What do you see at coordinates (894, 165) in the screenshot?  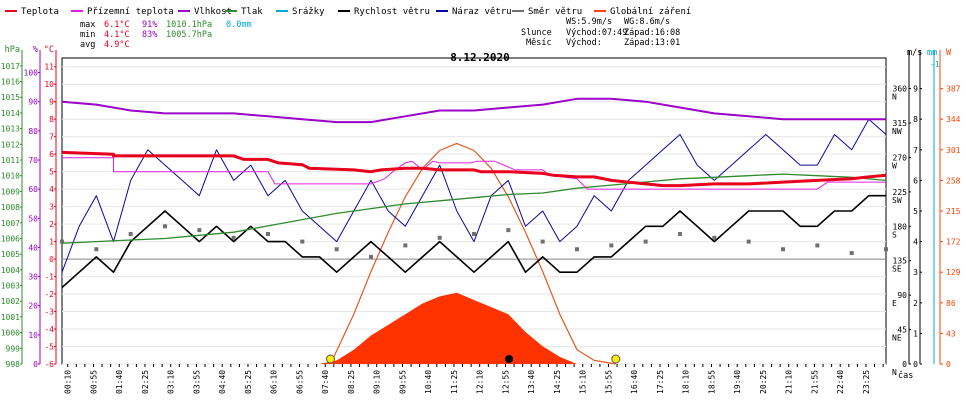 I see `axis-direction-label: W` at bounding box center [894, 165].